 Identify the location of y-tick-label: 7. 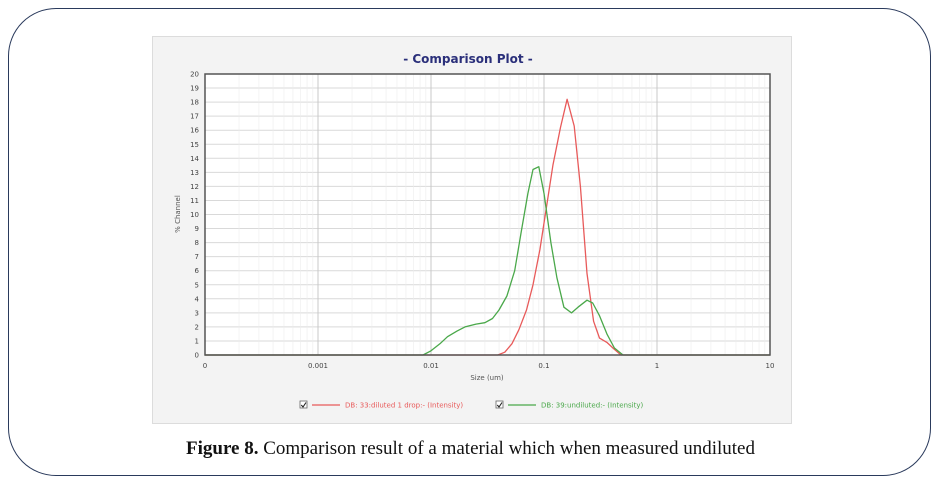
(197, 257).